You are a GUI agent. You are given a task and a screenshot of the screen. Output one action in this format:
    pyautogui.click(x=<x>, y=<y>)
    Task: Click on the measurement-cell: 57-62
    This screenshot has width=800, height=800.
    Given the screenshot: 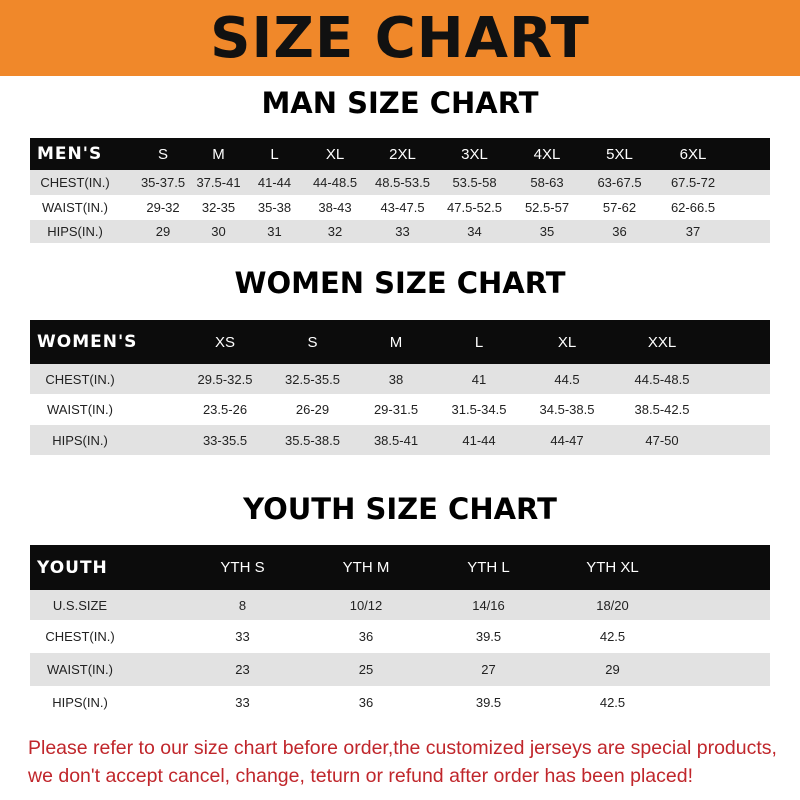 What is the action you would take?
    pyautogui.click(x=619, y=207)
    